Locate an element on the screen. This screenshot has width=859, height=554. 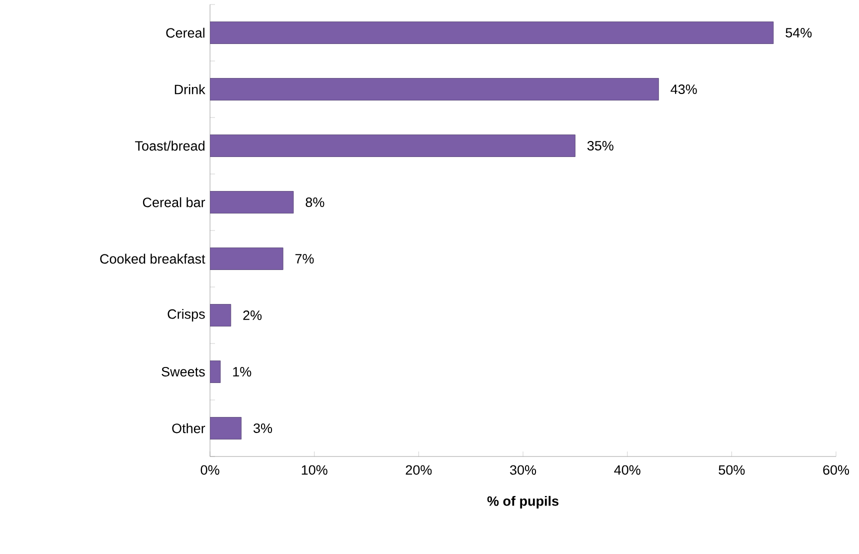
data-label: 8% is located at coordinates (315, 202).